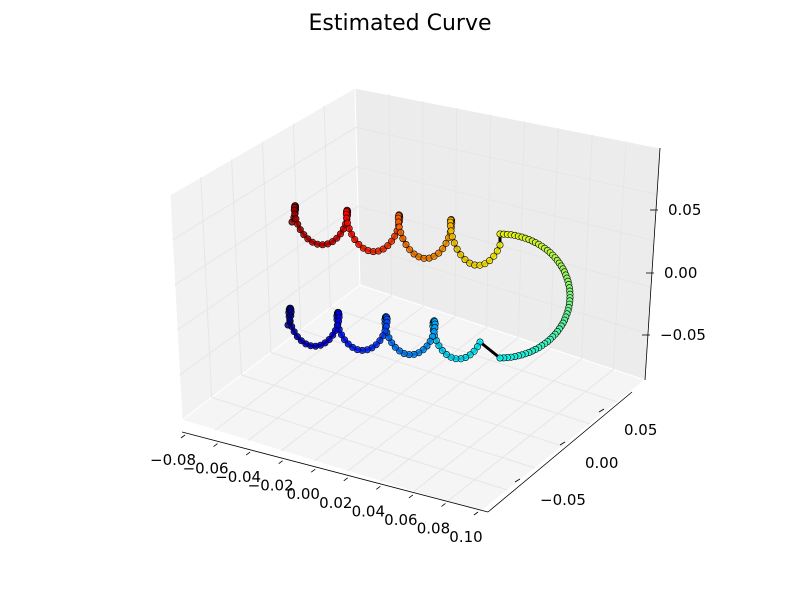 The width and height of the screenshot is (800, 600). Describe the element at coordinates (652, 264) in the screenshot. I see `z-axis-line` at that location.